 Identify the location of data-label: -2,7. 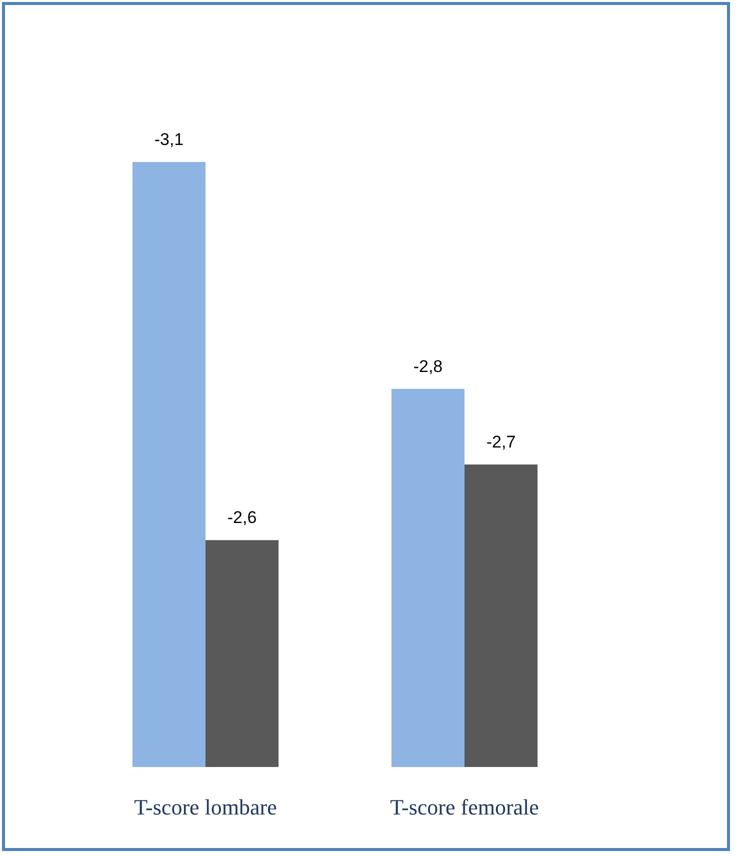
(501, 442).